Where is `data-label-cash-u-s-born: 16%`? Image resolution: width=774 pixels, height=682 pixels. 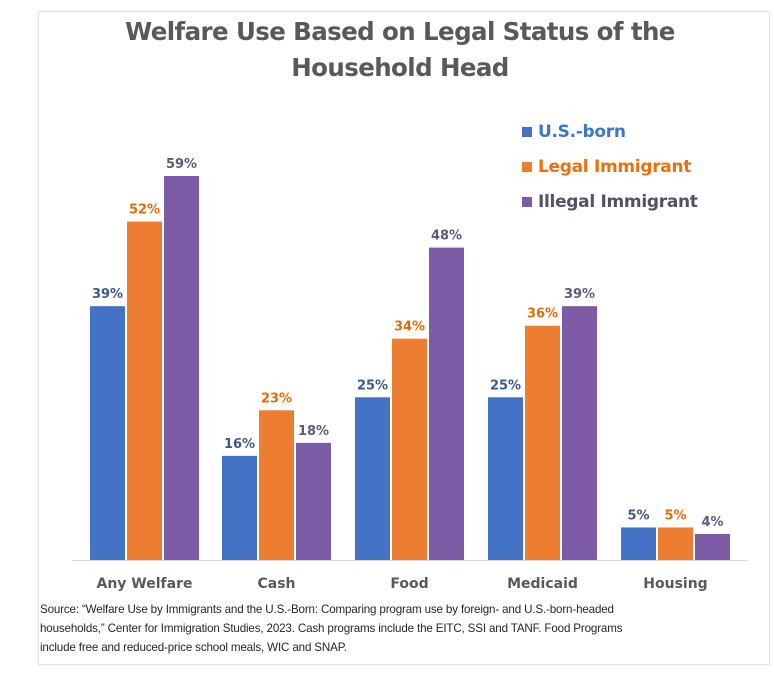 data-label-cash-u-s-born: 16% is located at coordinates (239, 444).